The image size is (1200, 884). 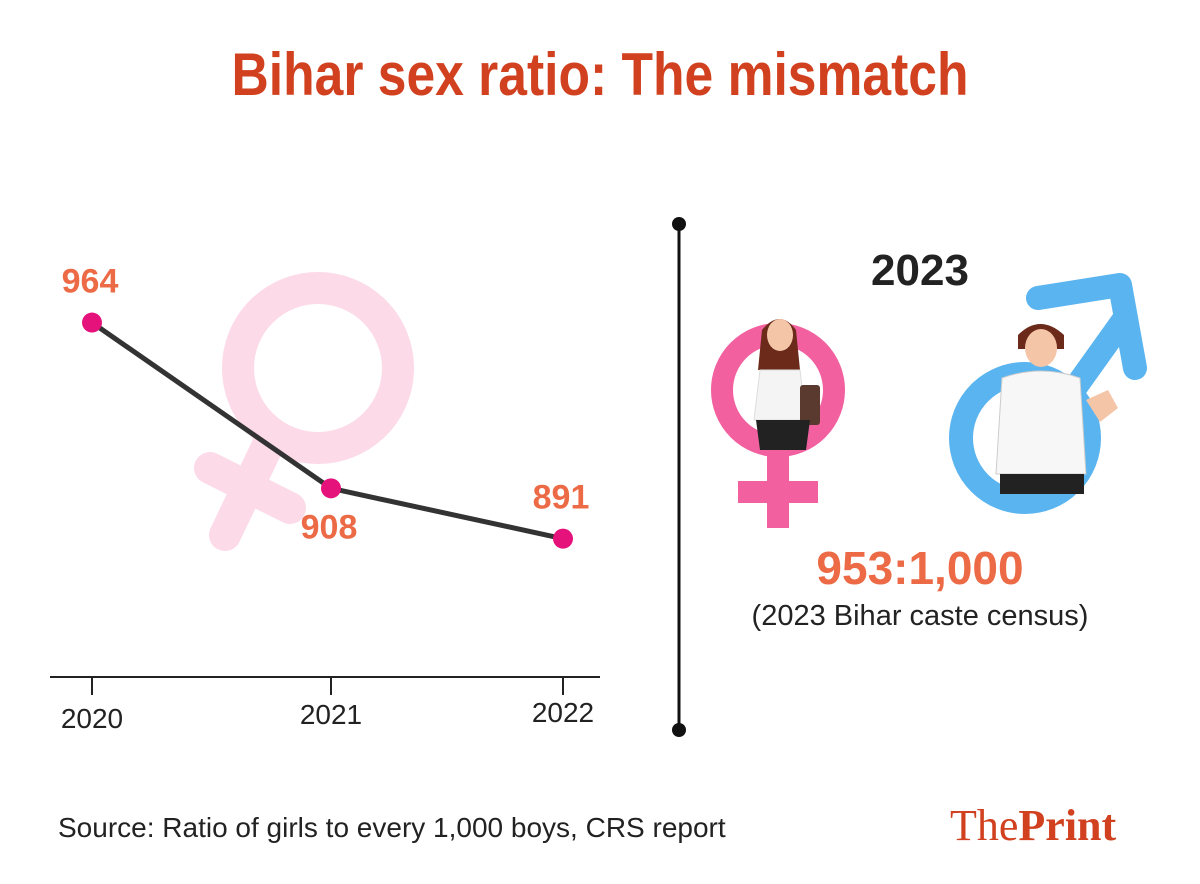 What do you see at coordinates (920, 616) in the screenshot?
I see `comparison-note: (2023 Bihar caste census)` at bounding box center [920, 616].